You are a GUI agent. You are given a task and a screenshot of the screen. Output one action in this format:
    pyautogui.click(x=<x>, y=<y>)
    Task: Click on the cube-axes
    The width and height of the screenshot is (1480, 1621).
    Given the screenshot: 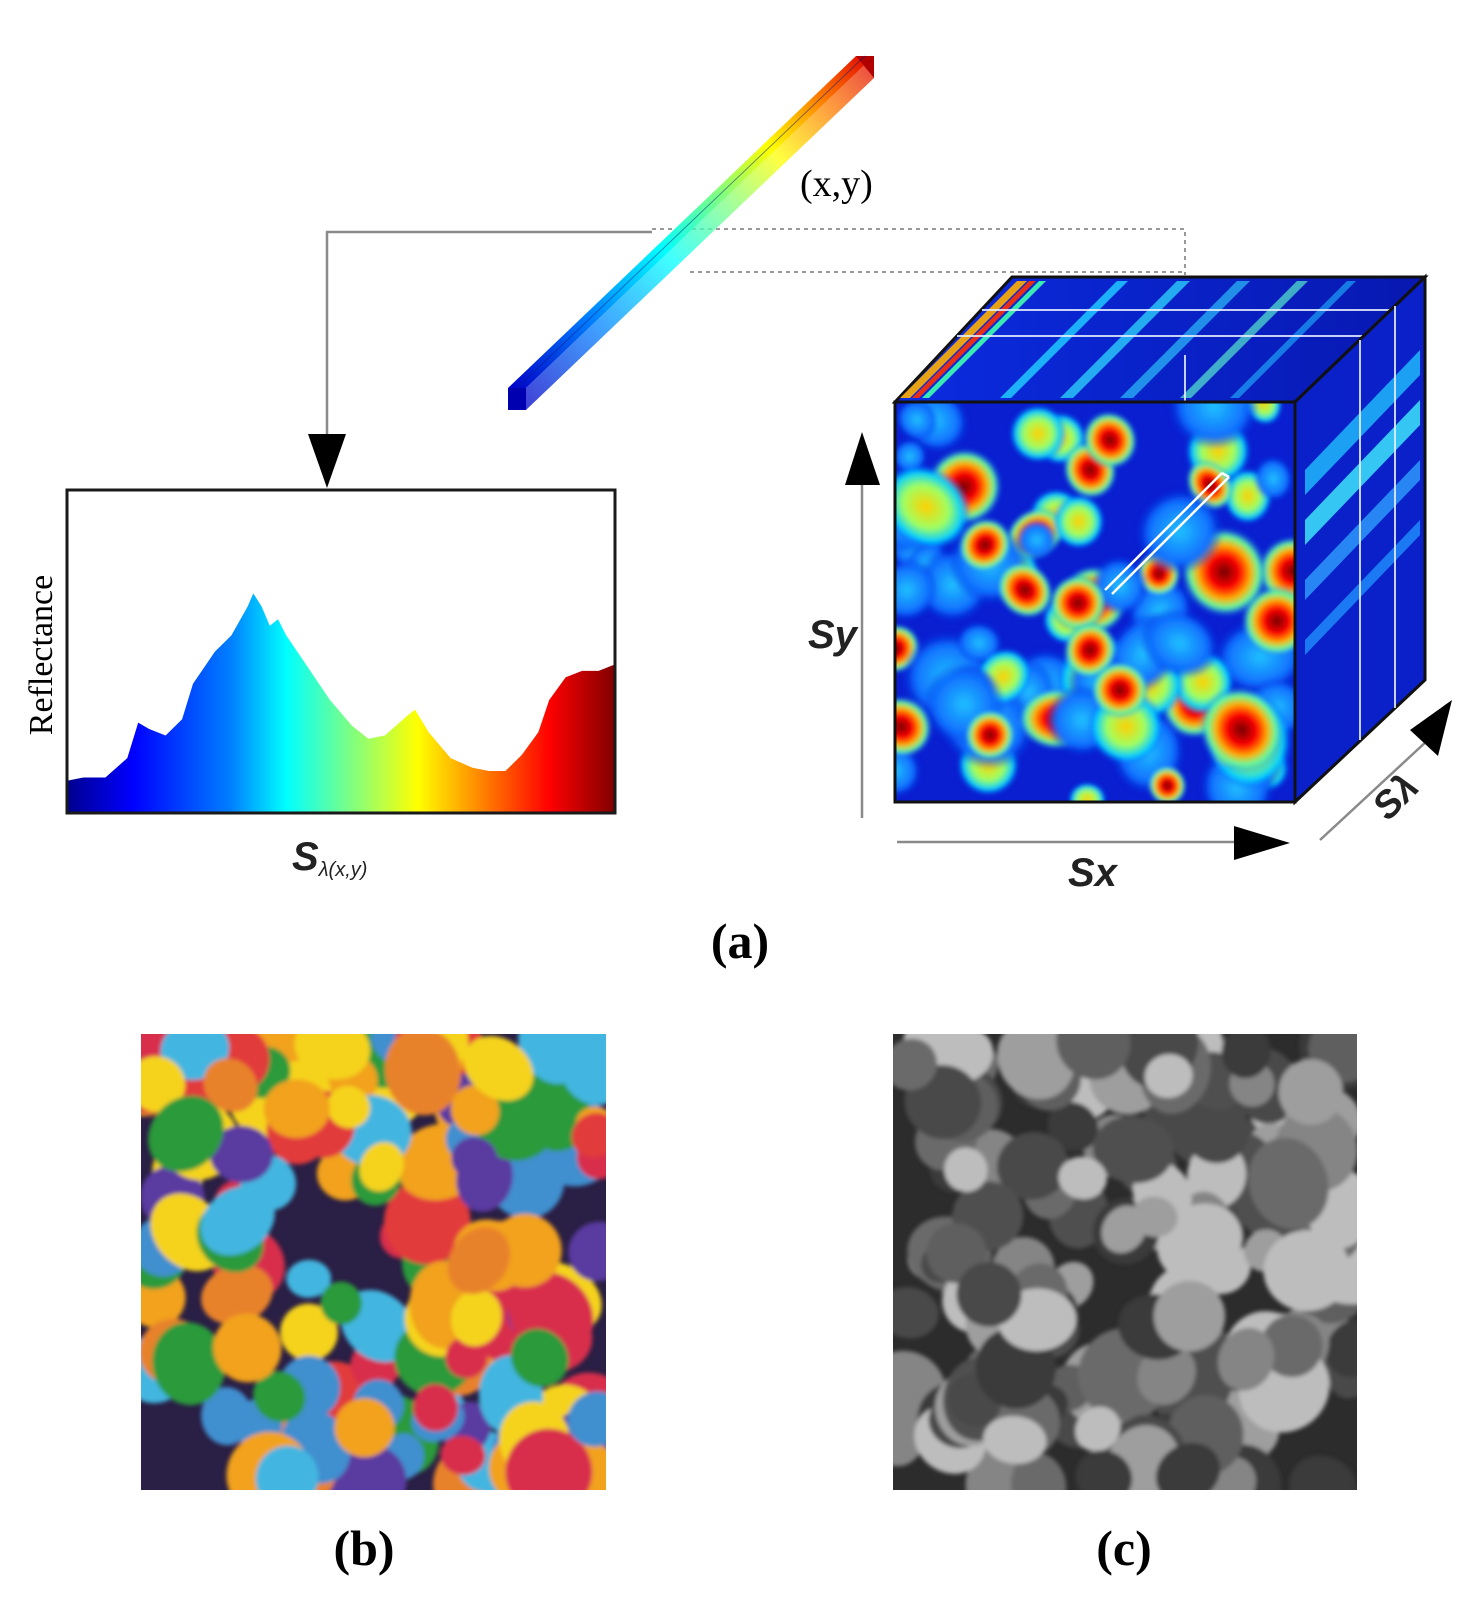 What is the action you would take?
    pyautogui.click(x=1144, y=664)
    